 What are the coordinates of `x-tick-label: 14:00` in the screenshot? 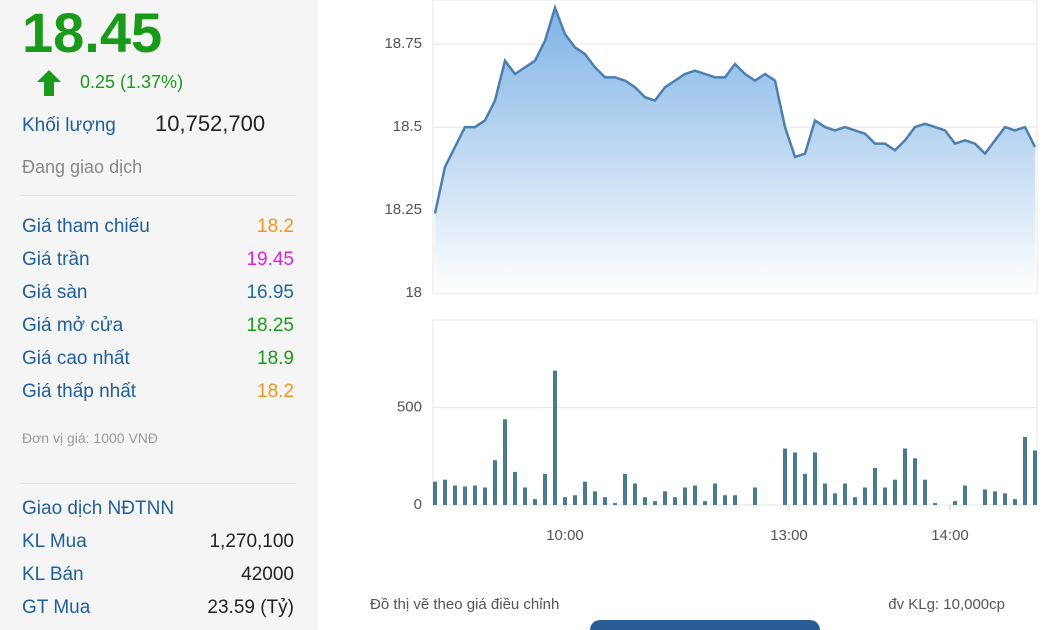 It's located at (950, 535).